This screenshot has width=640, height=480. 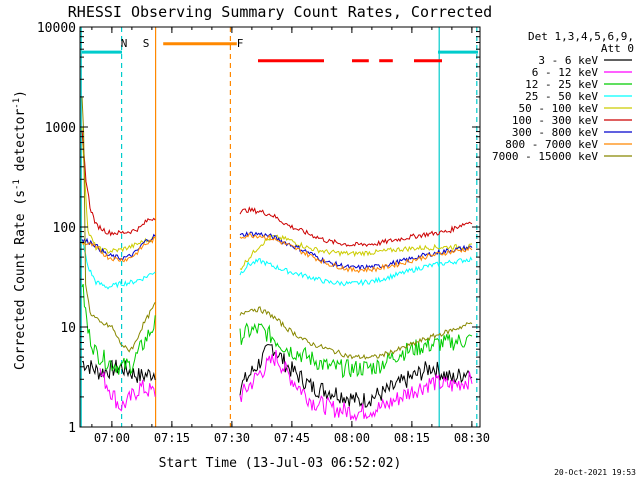 I want to click on x-tick-label: 08:00, so click(x=352, y=438).